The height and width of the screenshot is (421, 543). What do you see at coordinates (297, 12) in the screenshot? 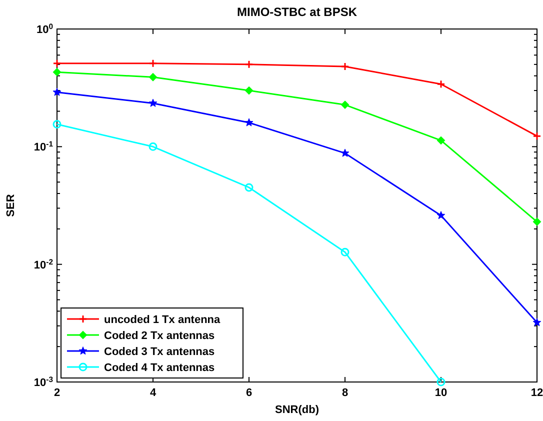
I see `chart-title: MIMO-STBC at BPSK` at bounding box center [297, 12].